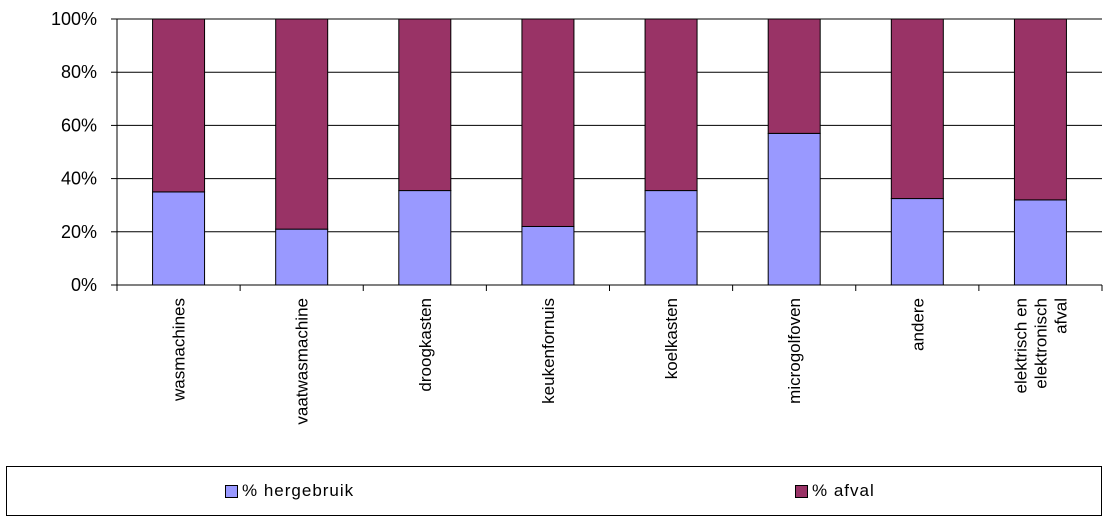 The image size is (1104, 518). Describe the element at coordinates (79, 179) in the screenshot. I see `y-tick-label: 40%` at that location.